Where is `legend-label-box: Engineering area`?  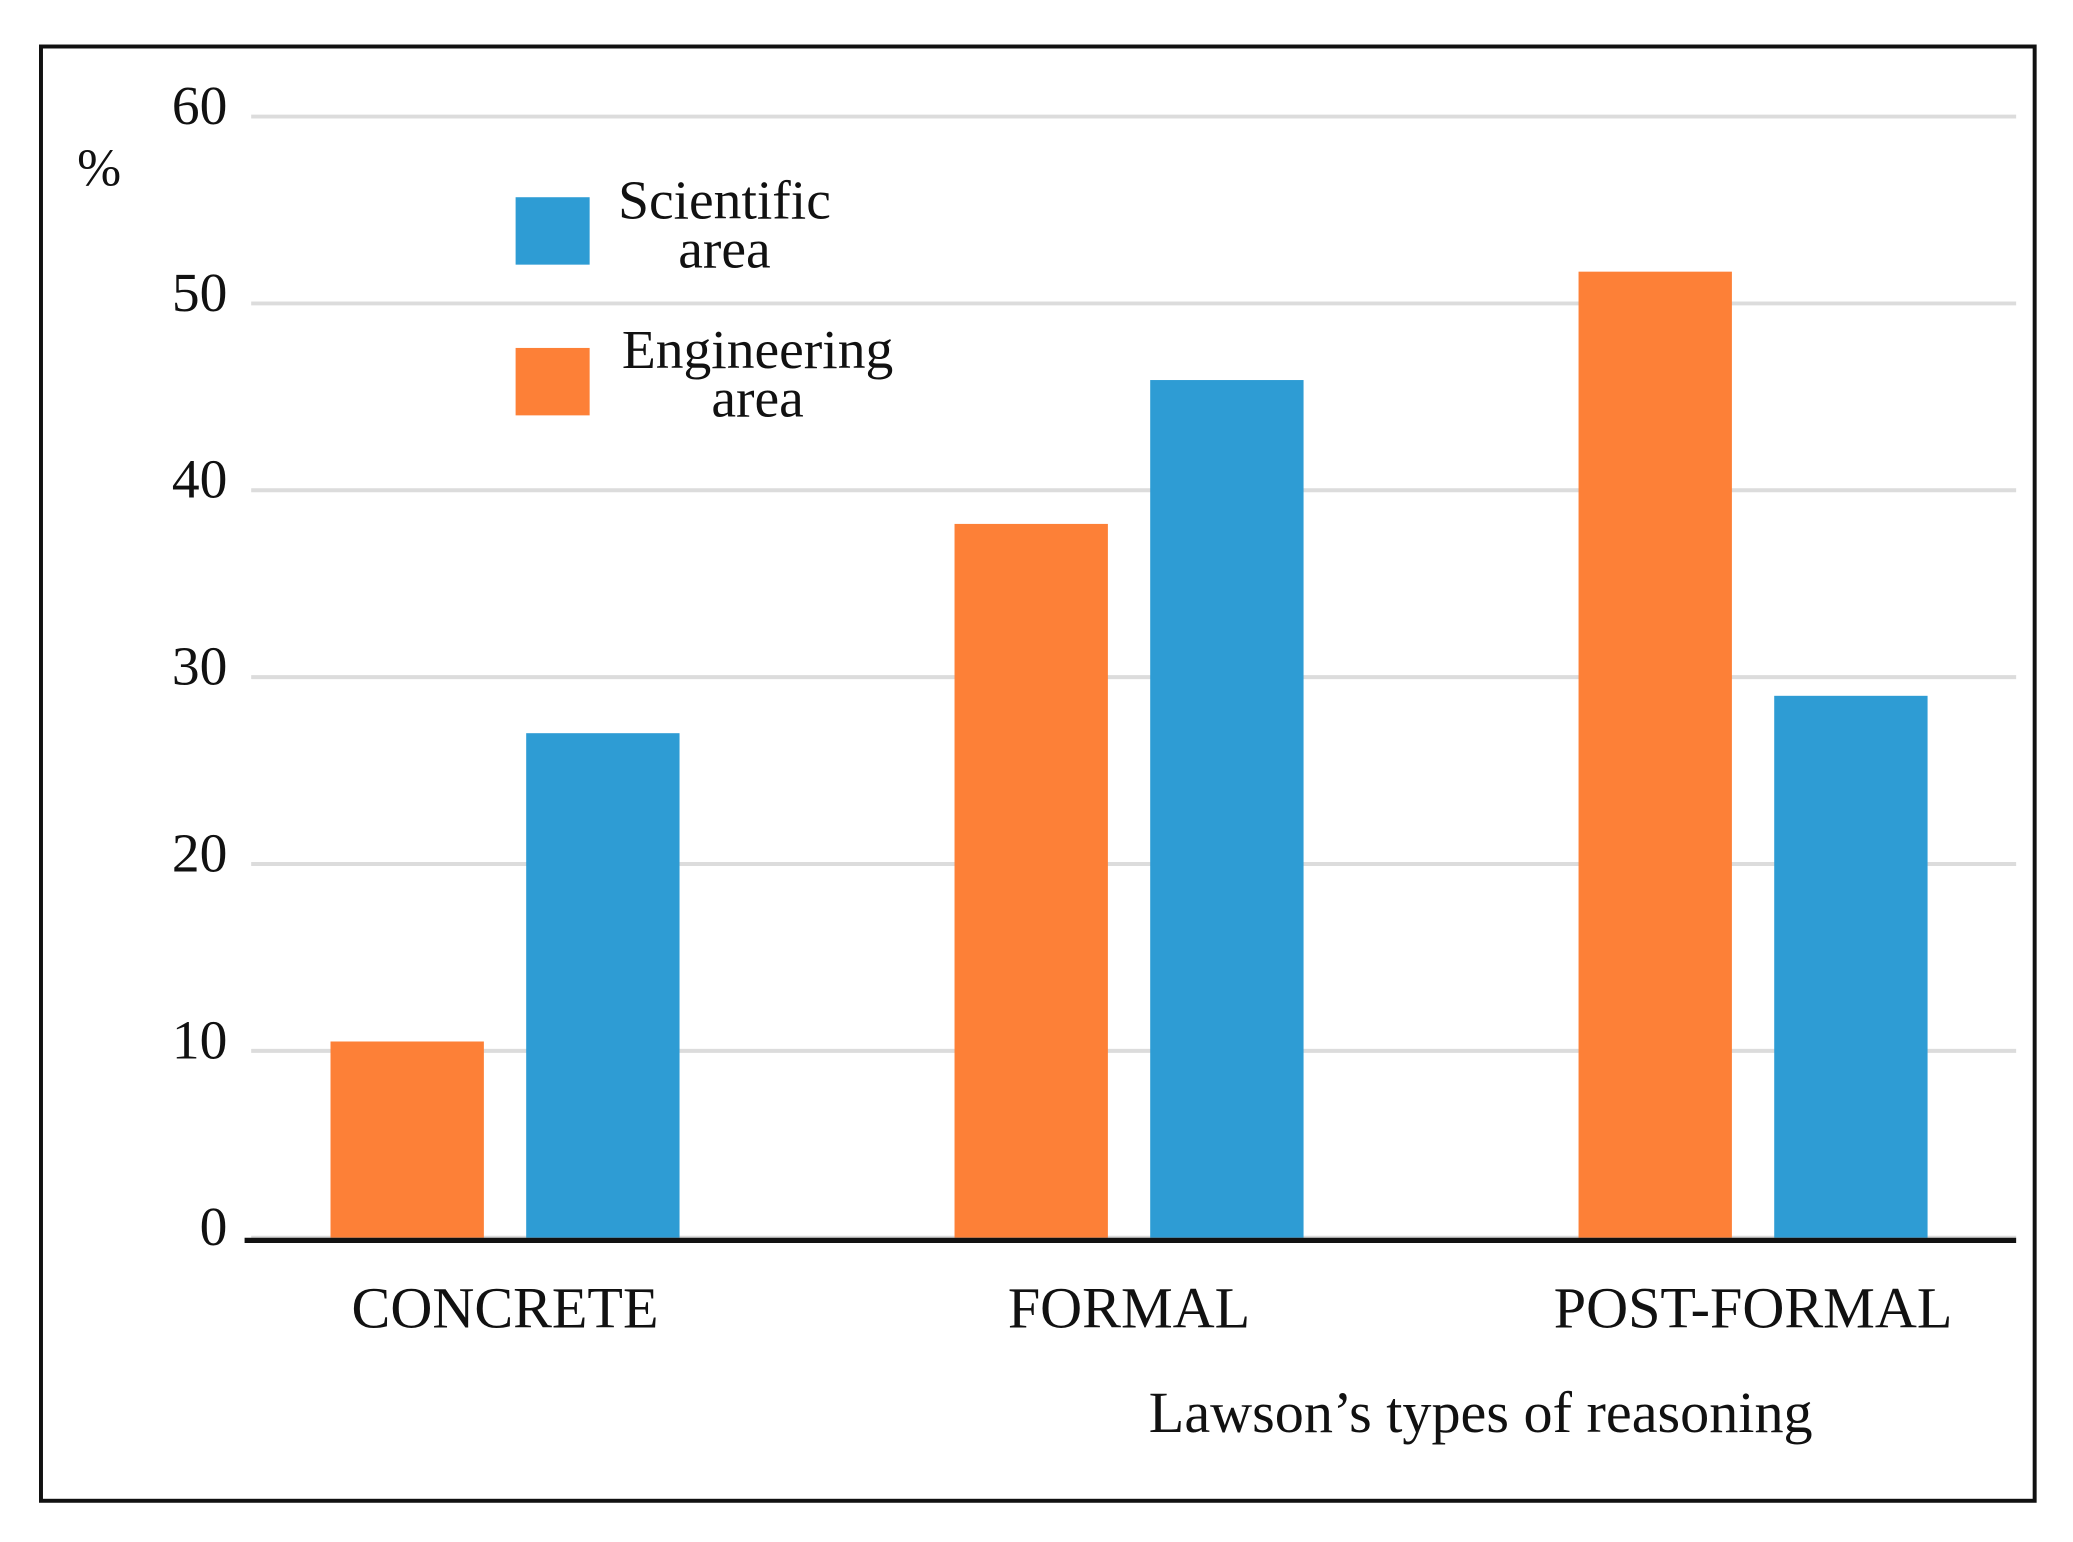
legend-label-box: Engineering area is located at coordinates (757, 378).